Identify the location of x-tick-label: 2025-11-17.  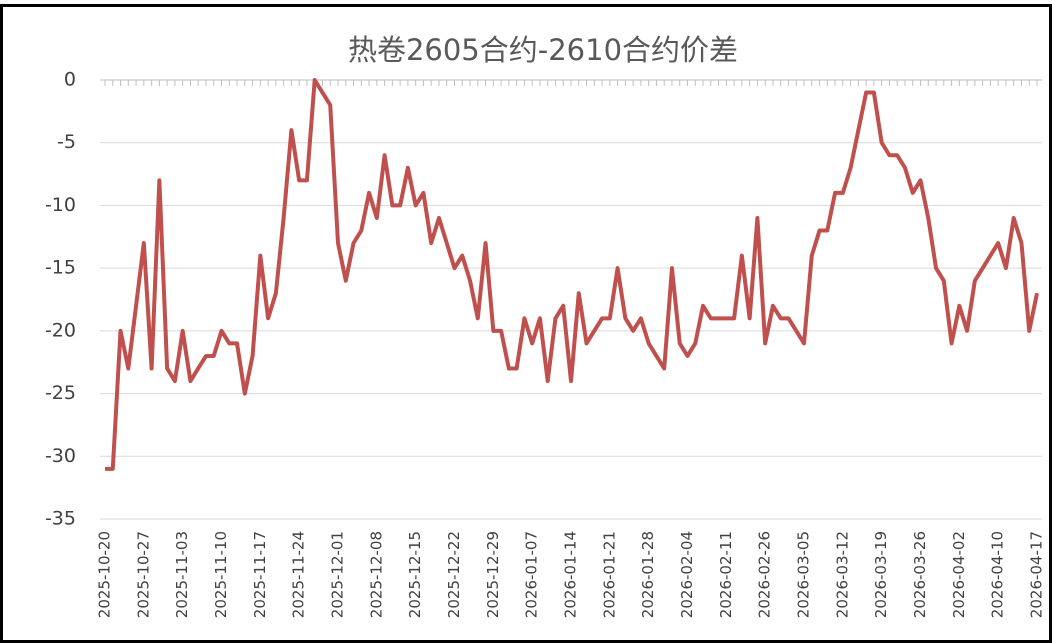
(260, 574).